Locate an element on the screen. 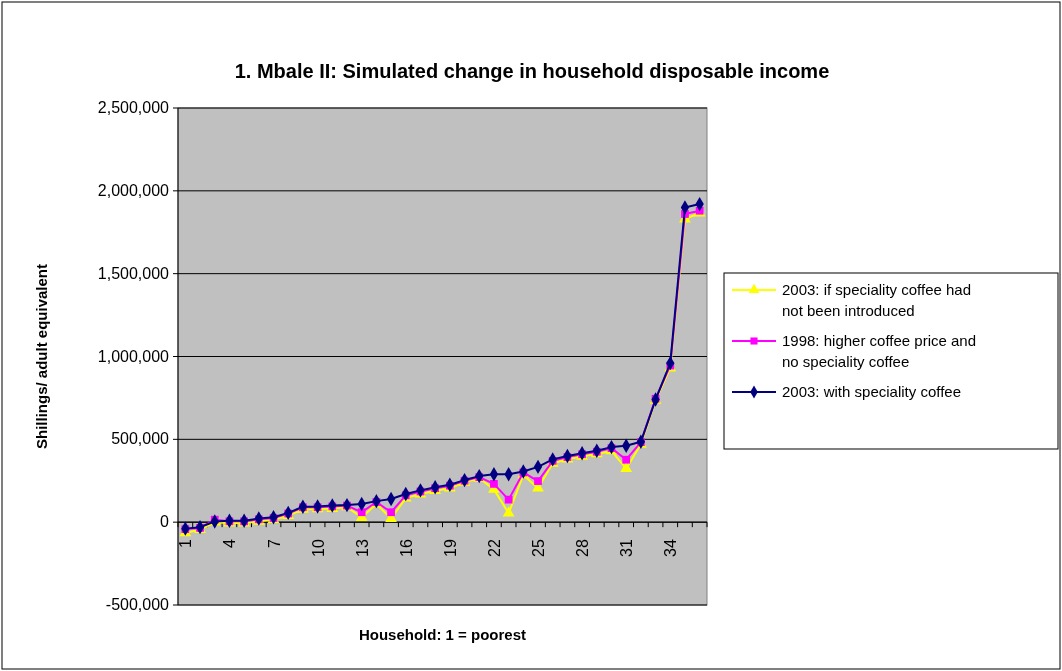 This screenshot has height=671, width=1062. chart-title: 1. Mbale II: Simulated change in household disposable income is located at coordinates (532, 71).